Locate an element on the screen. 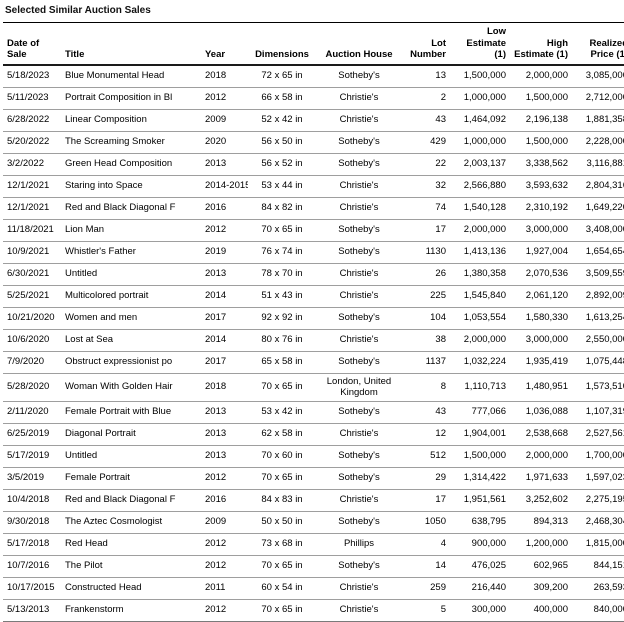 The width and height of the screenshot is (624, 622). cell-year: 2014 is located at coordinates (224, 340).